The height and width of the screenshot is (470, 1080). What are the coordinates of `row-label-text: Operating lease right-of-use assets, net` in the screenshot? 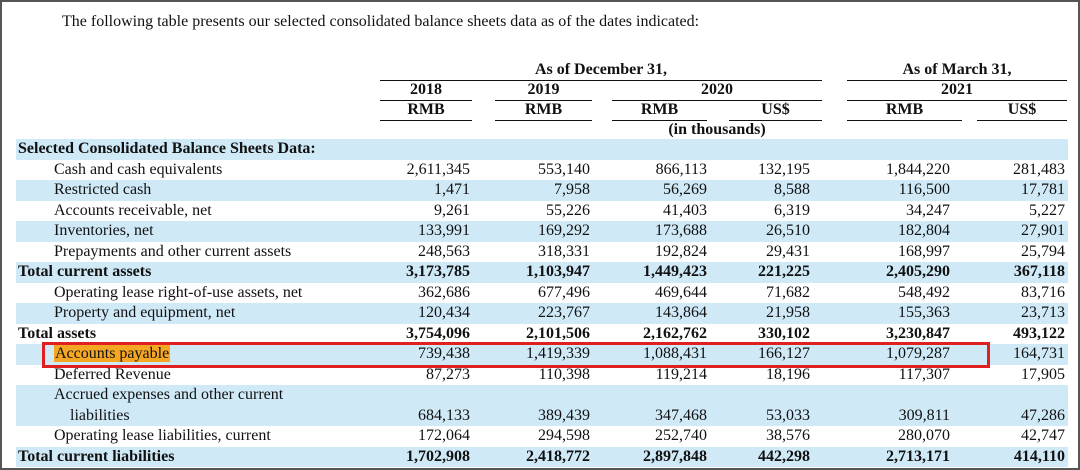 It's located at (178, 292).